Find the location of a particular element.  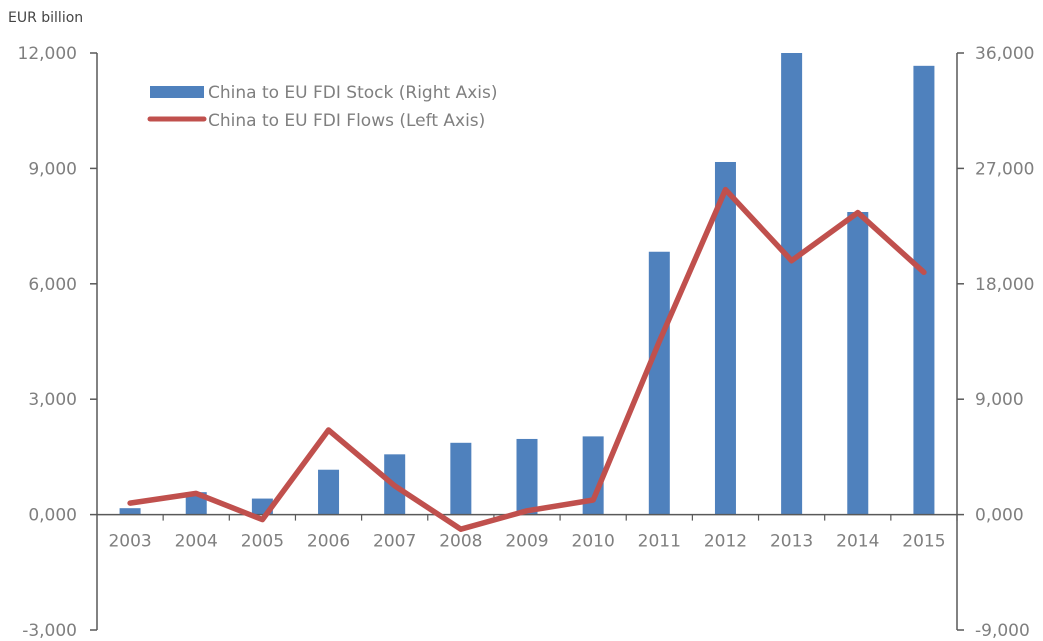

x-tick-label: 2003 is located at coordinates (129, 542).